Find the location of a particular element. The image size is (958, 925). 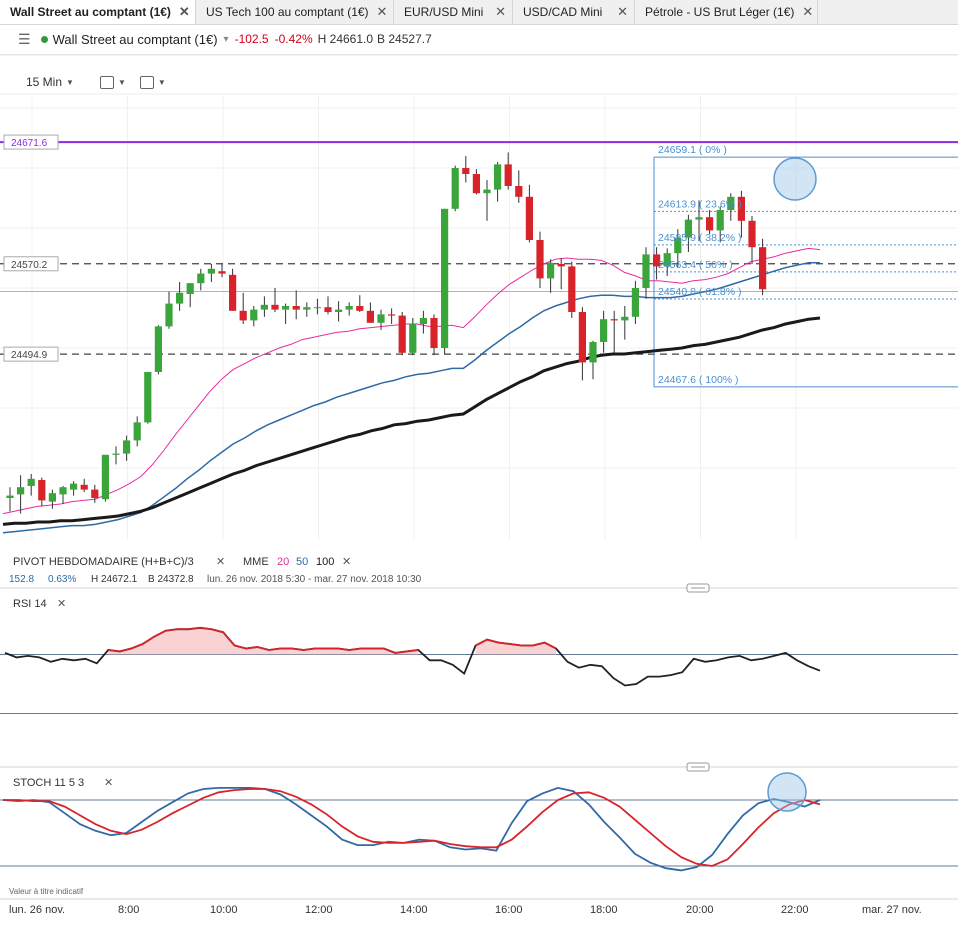

fib-label: 24540.8 ( 61.8% ) is located at coordinates (699, 292).